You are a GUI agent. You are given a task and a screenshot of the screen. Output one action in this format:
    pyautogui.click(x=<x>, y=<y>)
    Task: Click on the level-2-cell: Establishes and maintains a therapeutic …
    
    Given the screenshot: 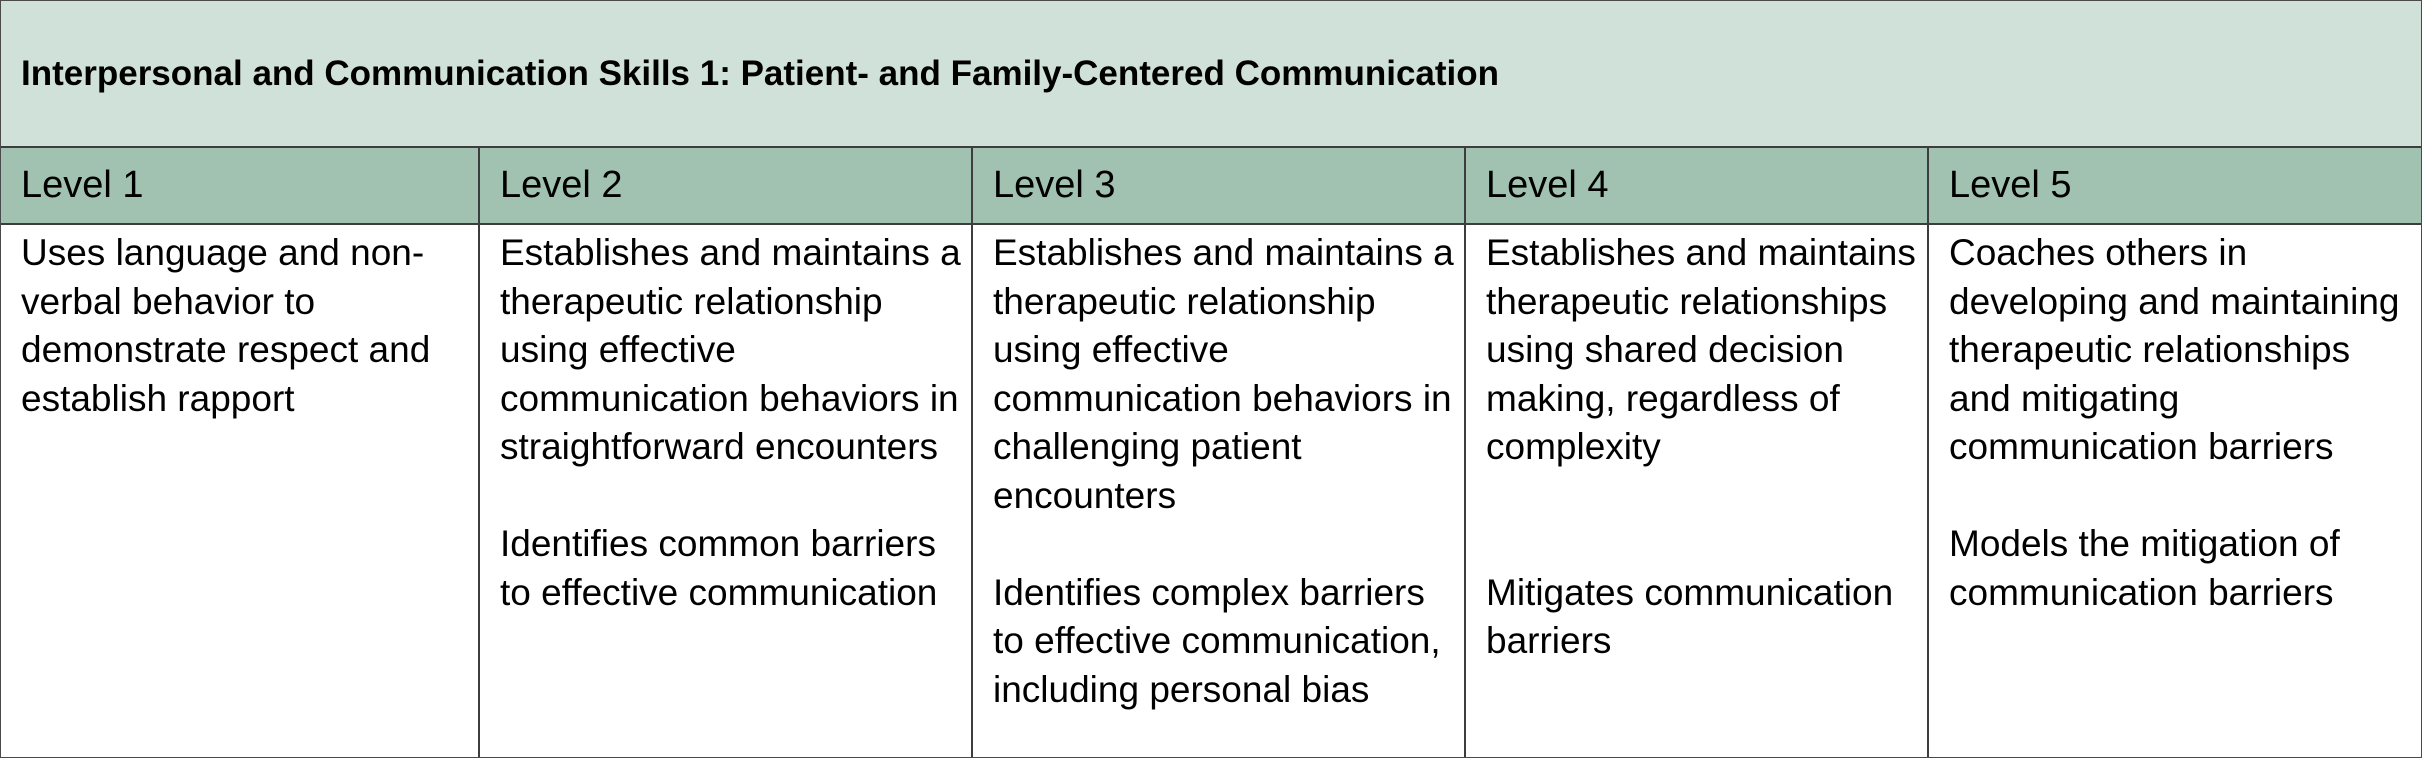 What is the action you would take?
    pyautogui.click(x=726, y=491)
    